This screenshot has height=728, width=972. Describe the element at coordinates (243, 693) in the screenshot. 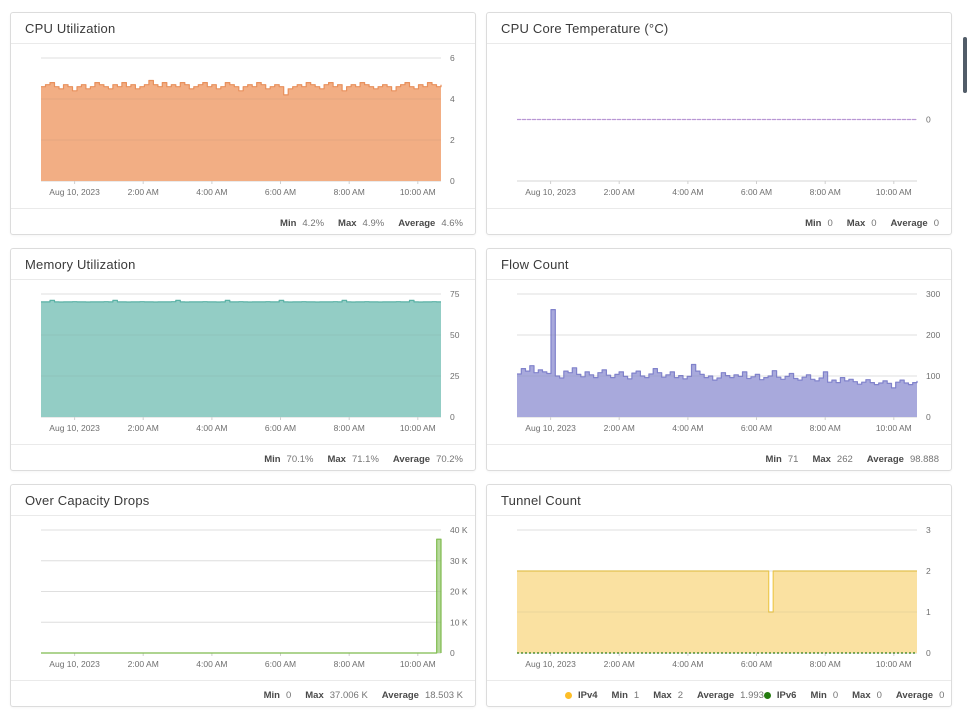

I see `chart-stats-footer: Min 0 Max 37.006 K Average 18.503 K` at that location.